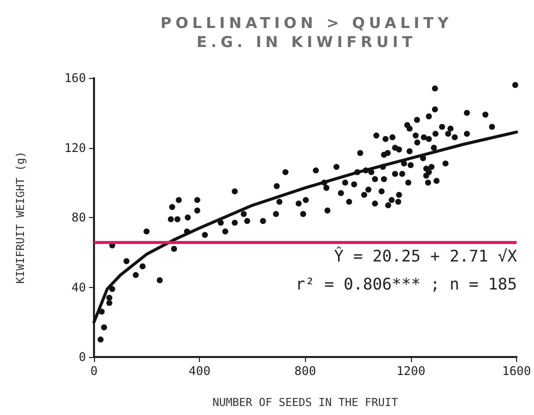  I want to click on y-tick-label: 80, so click(79, 217).